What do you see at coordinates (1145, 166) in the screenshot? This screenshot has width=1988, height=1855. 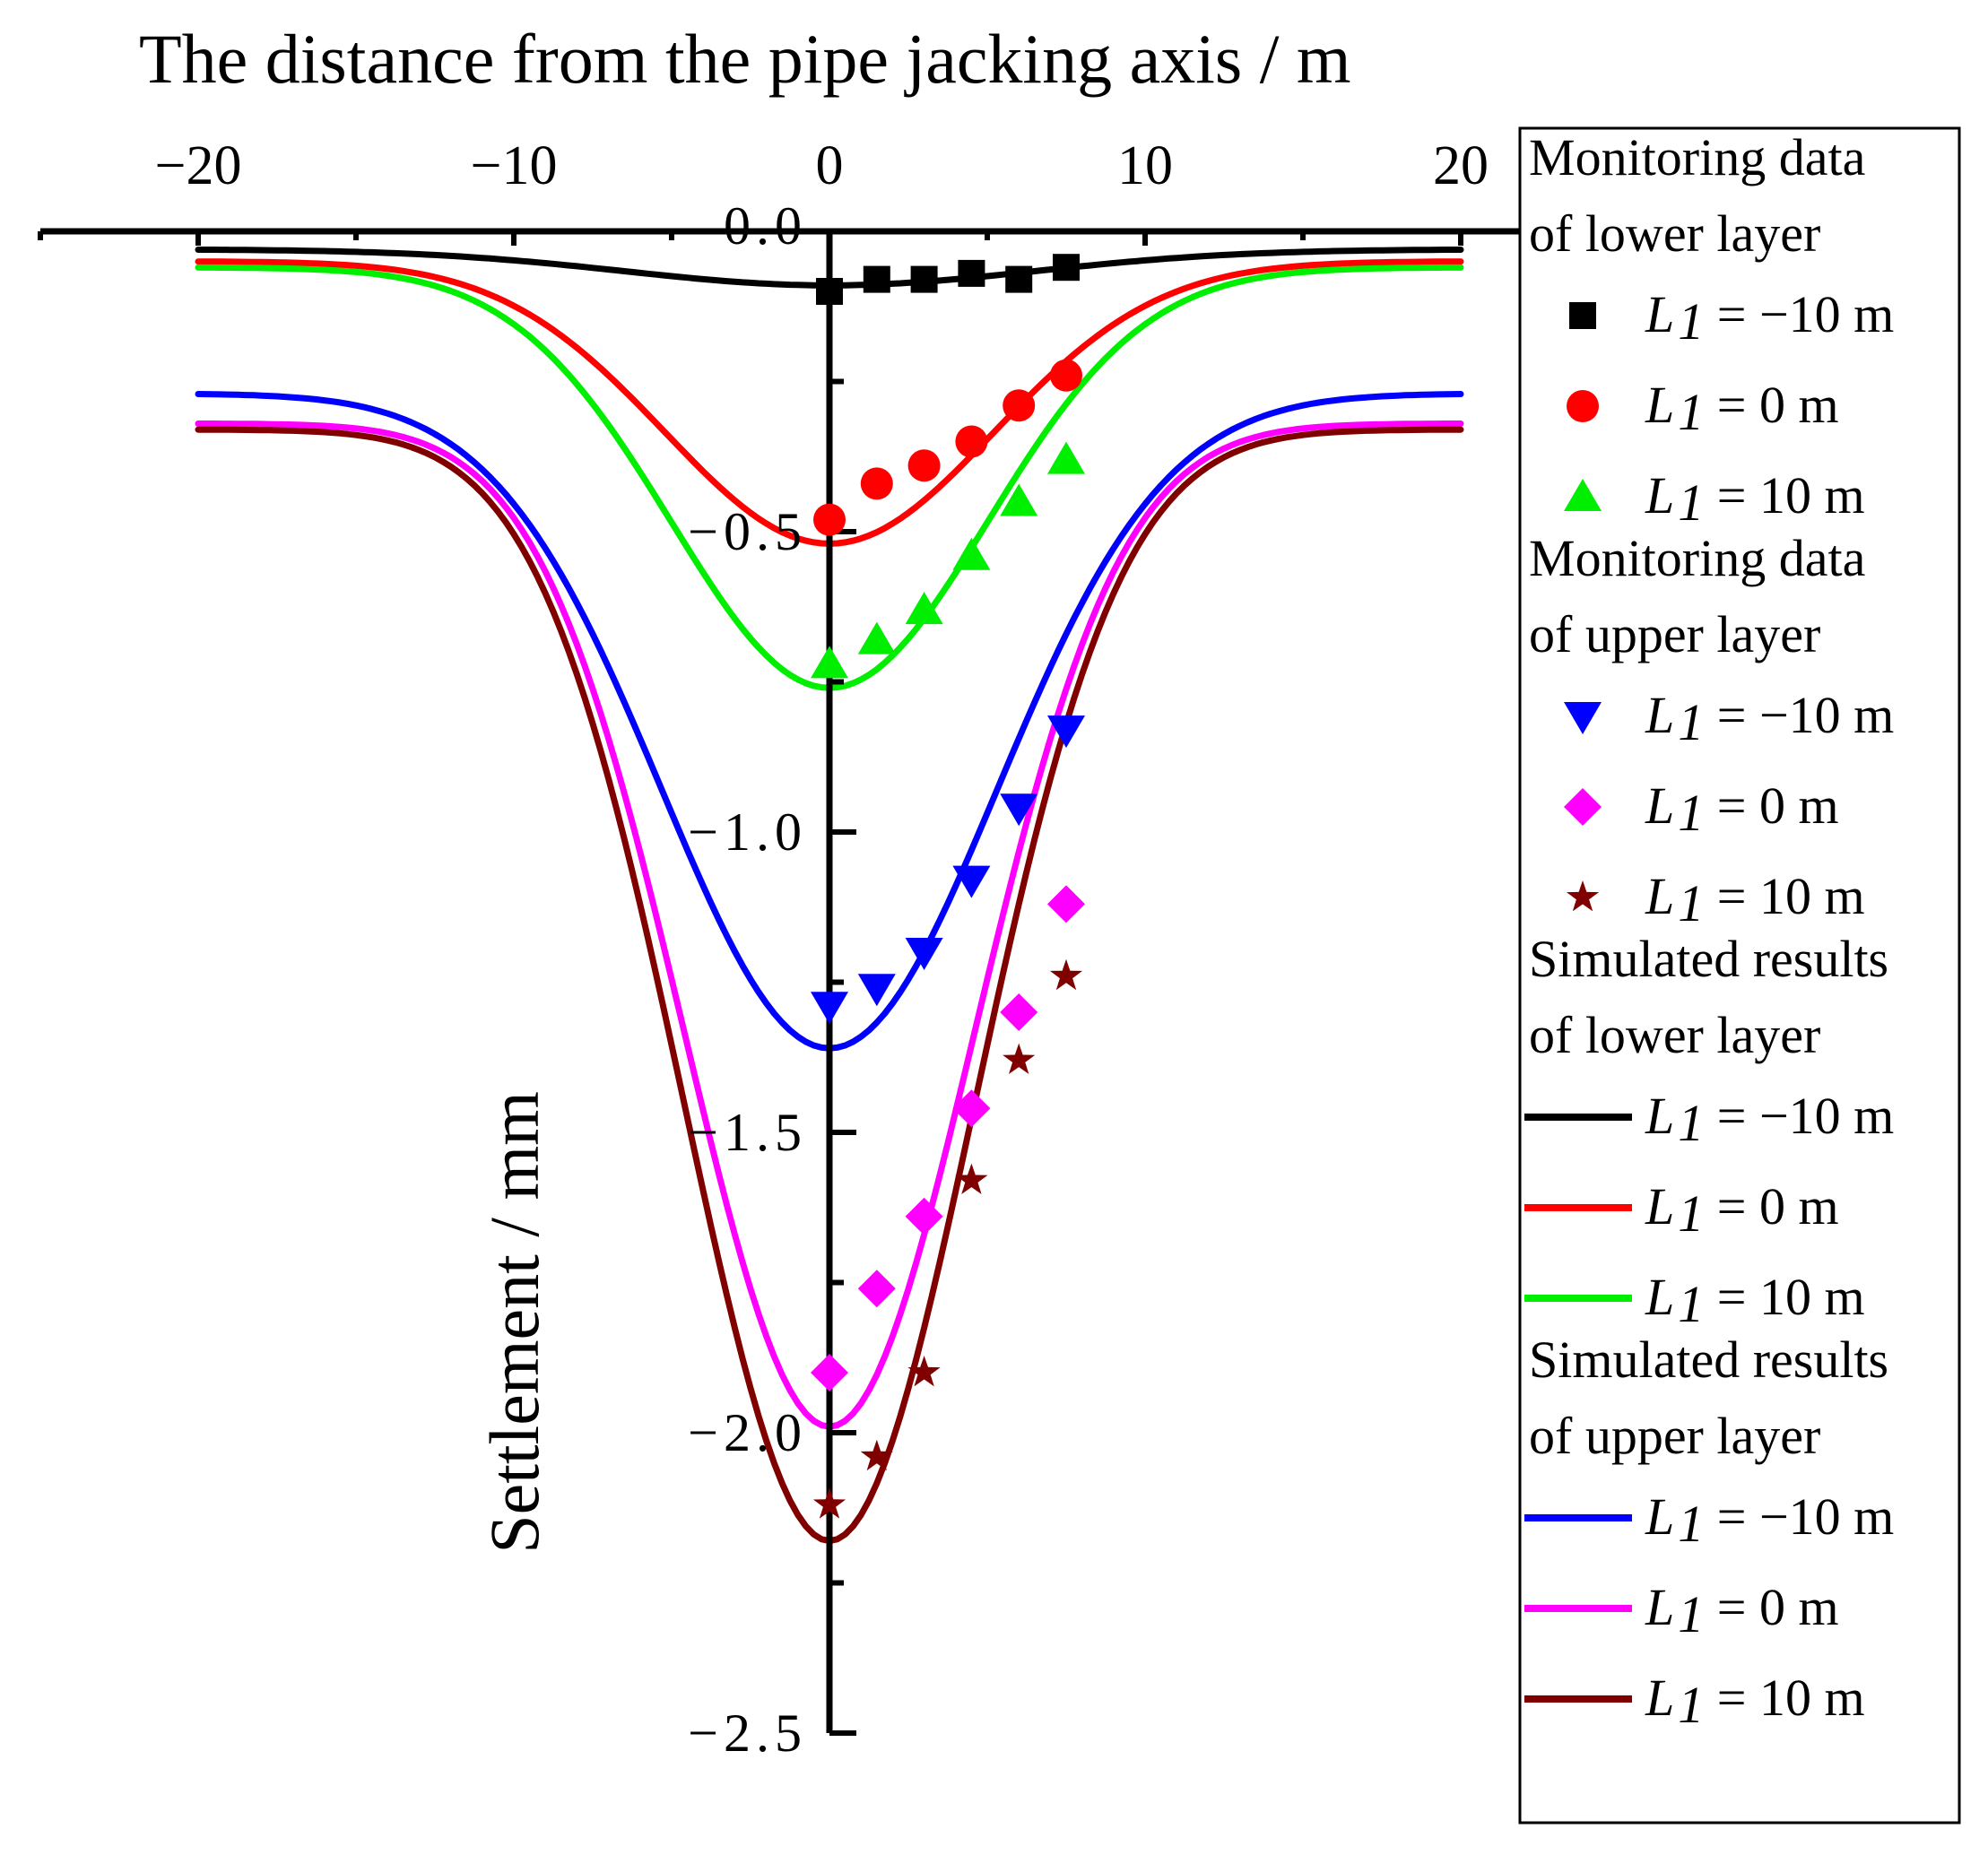 I see `x-tick-label: 10` at bounding box center [1145, 166].